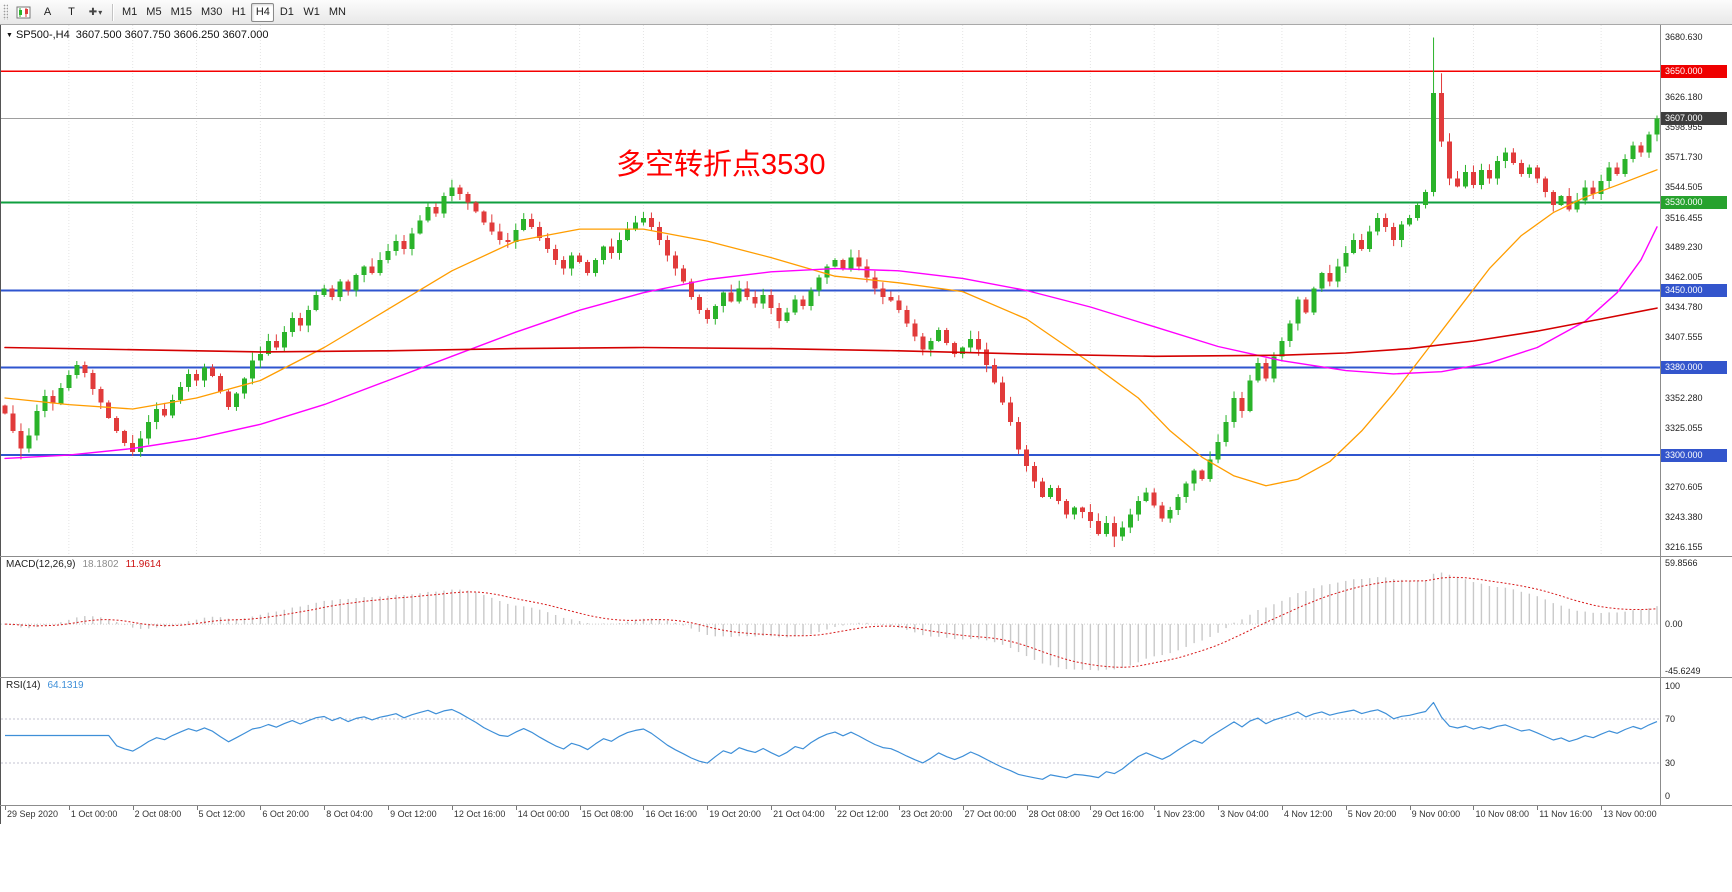 The width and height of the screenshot is (1732, 892). I want to click on rsi-axis: 100 70 30 0, so click(1696, 741).